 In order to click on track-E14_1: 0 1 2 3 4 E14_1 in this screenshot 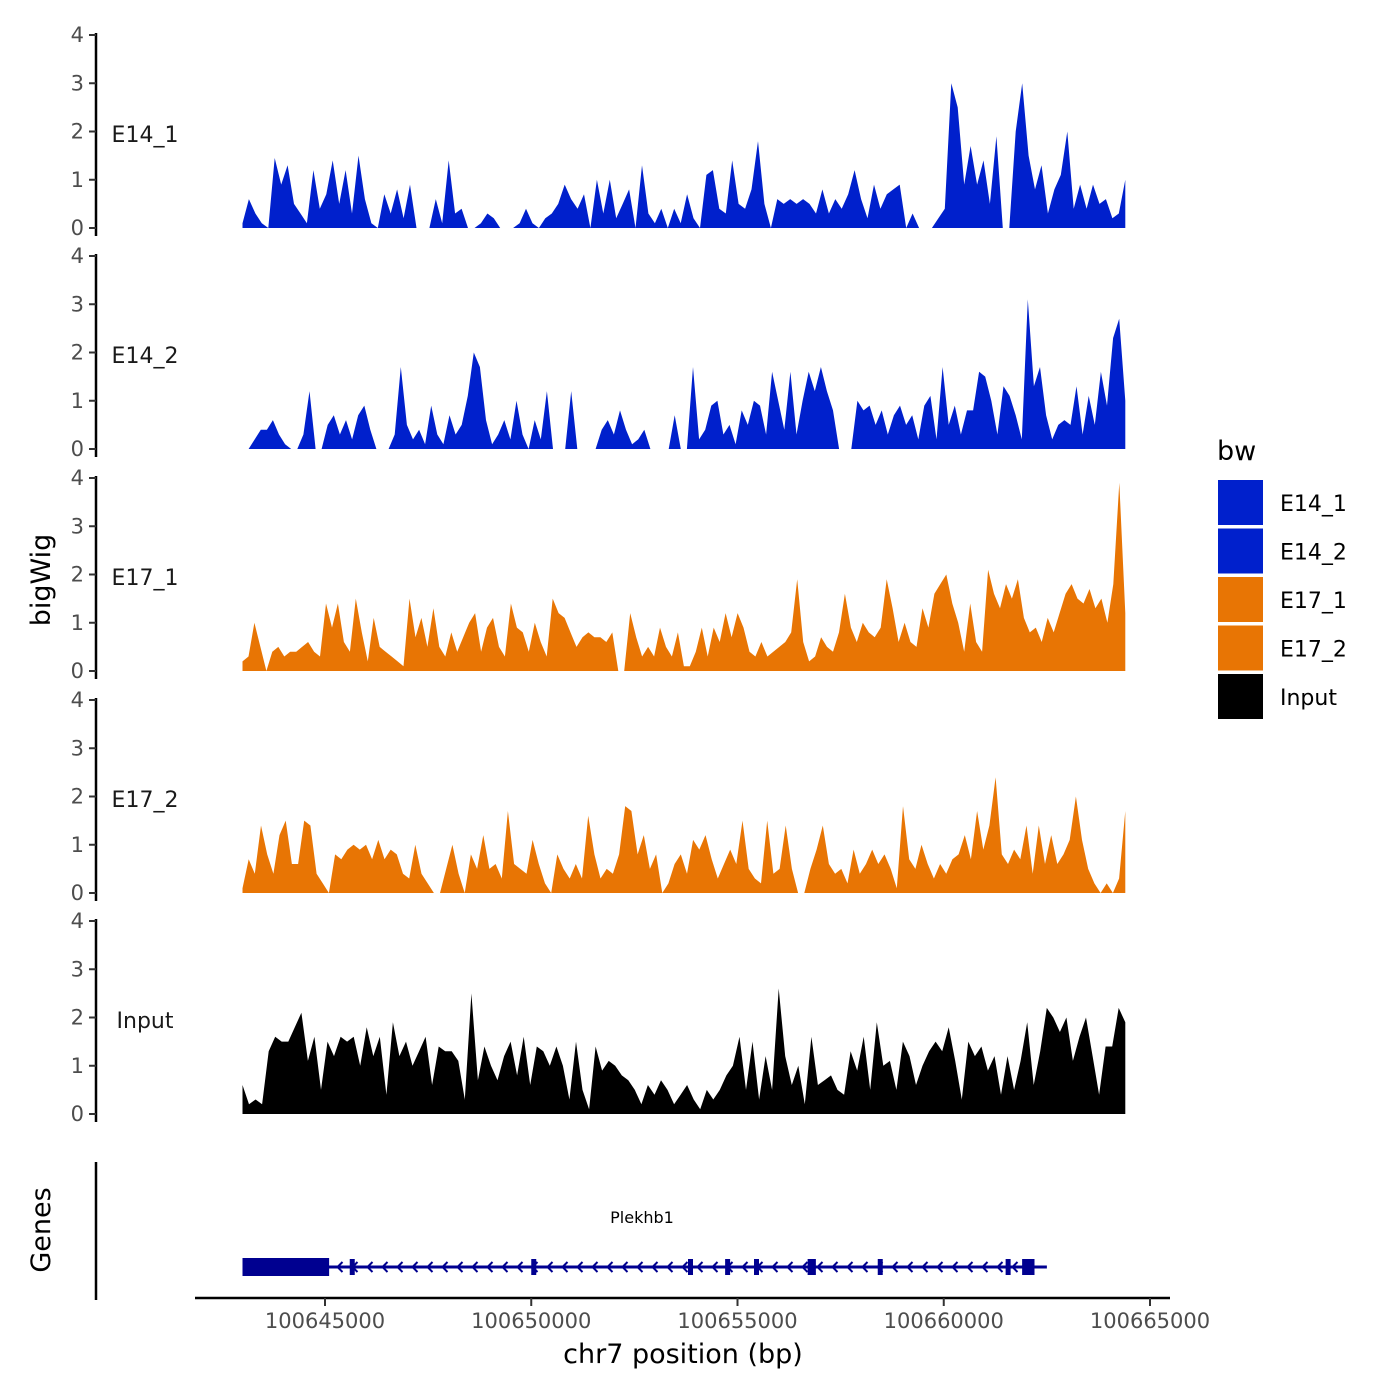, I will do `click(598, 131)`.